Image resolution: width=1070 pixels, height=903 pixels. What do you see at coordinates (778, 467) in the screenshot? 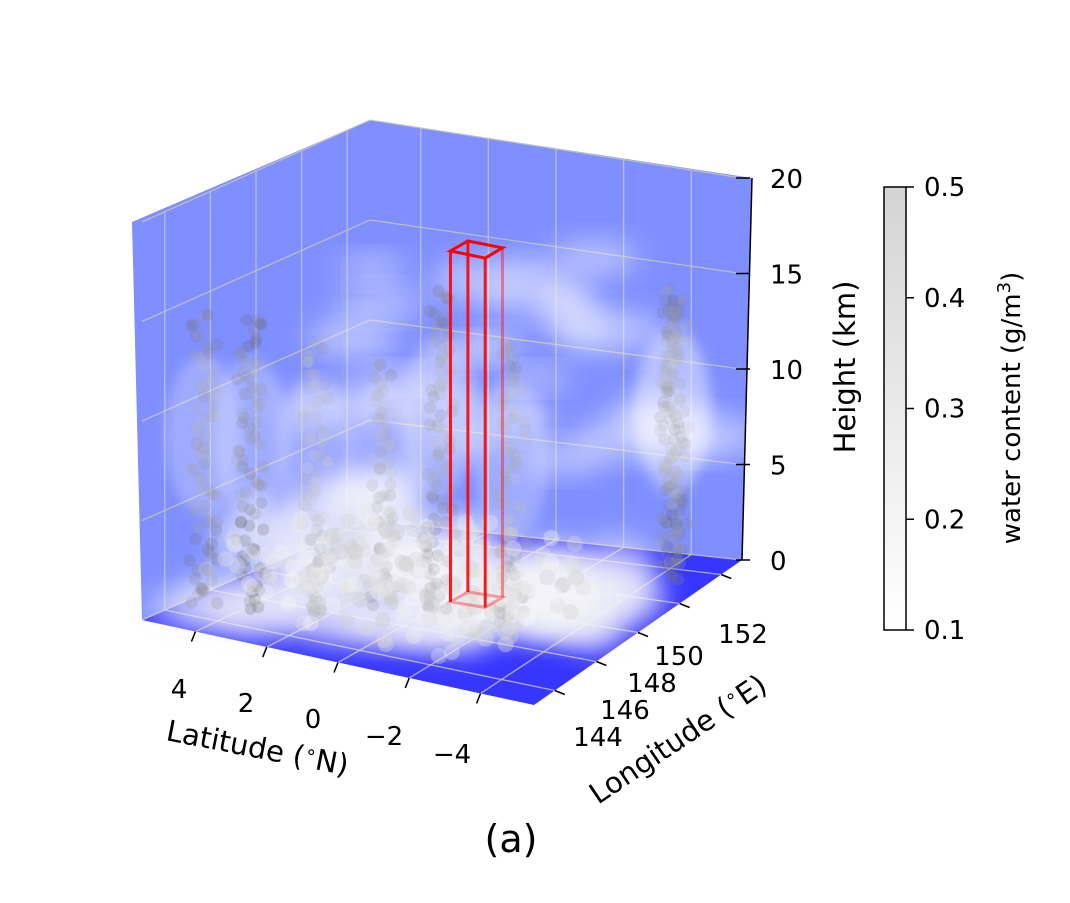
I see `z-tick-label: 5` at bounding box center [778, 467].